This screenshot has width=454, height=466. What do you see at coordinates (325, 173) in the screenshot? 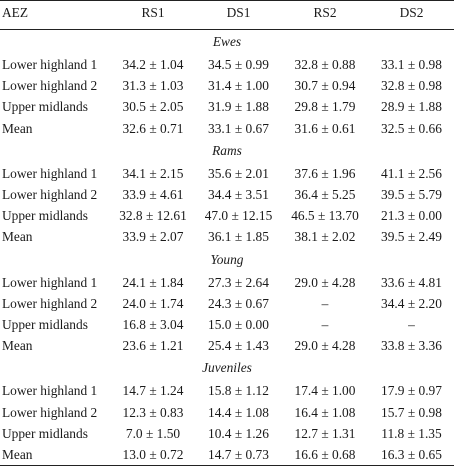
I see `cell-rs2: 37.6 ± 1.96` at bounding box center [325, 173].